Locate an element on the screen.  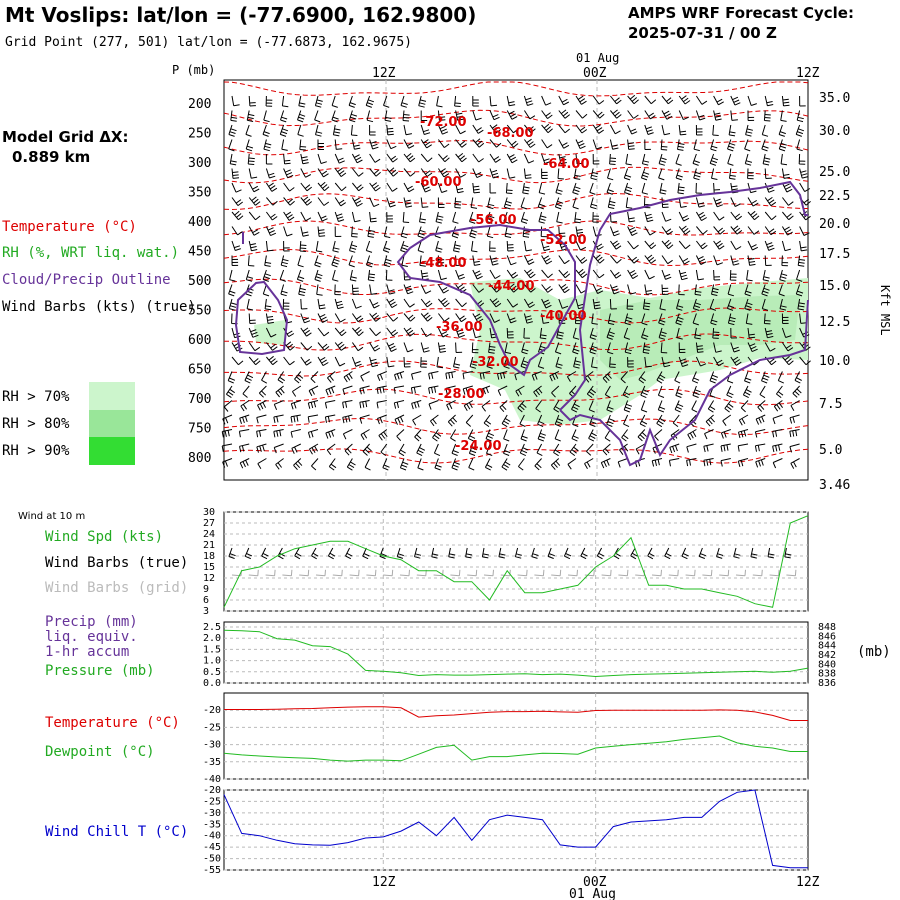
pressure-tick-label: 200 is located at coordinates (199, 104).